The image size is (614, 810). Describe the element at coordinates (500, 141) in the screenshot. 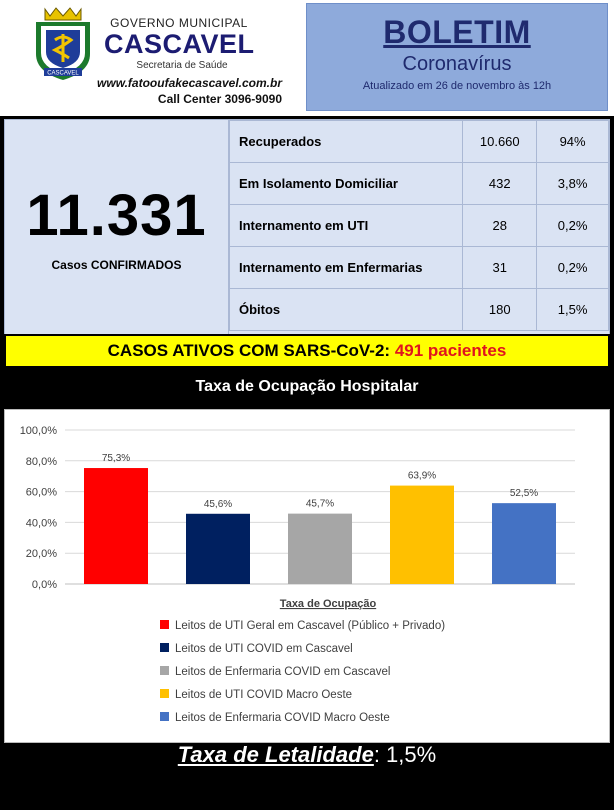

I see `stat-value: 10.660` at that location.